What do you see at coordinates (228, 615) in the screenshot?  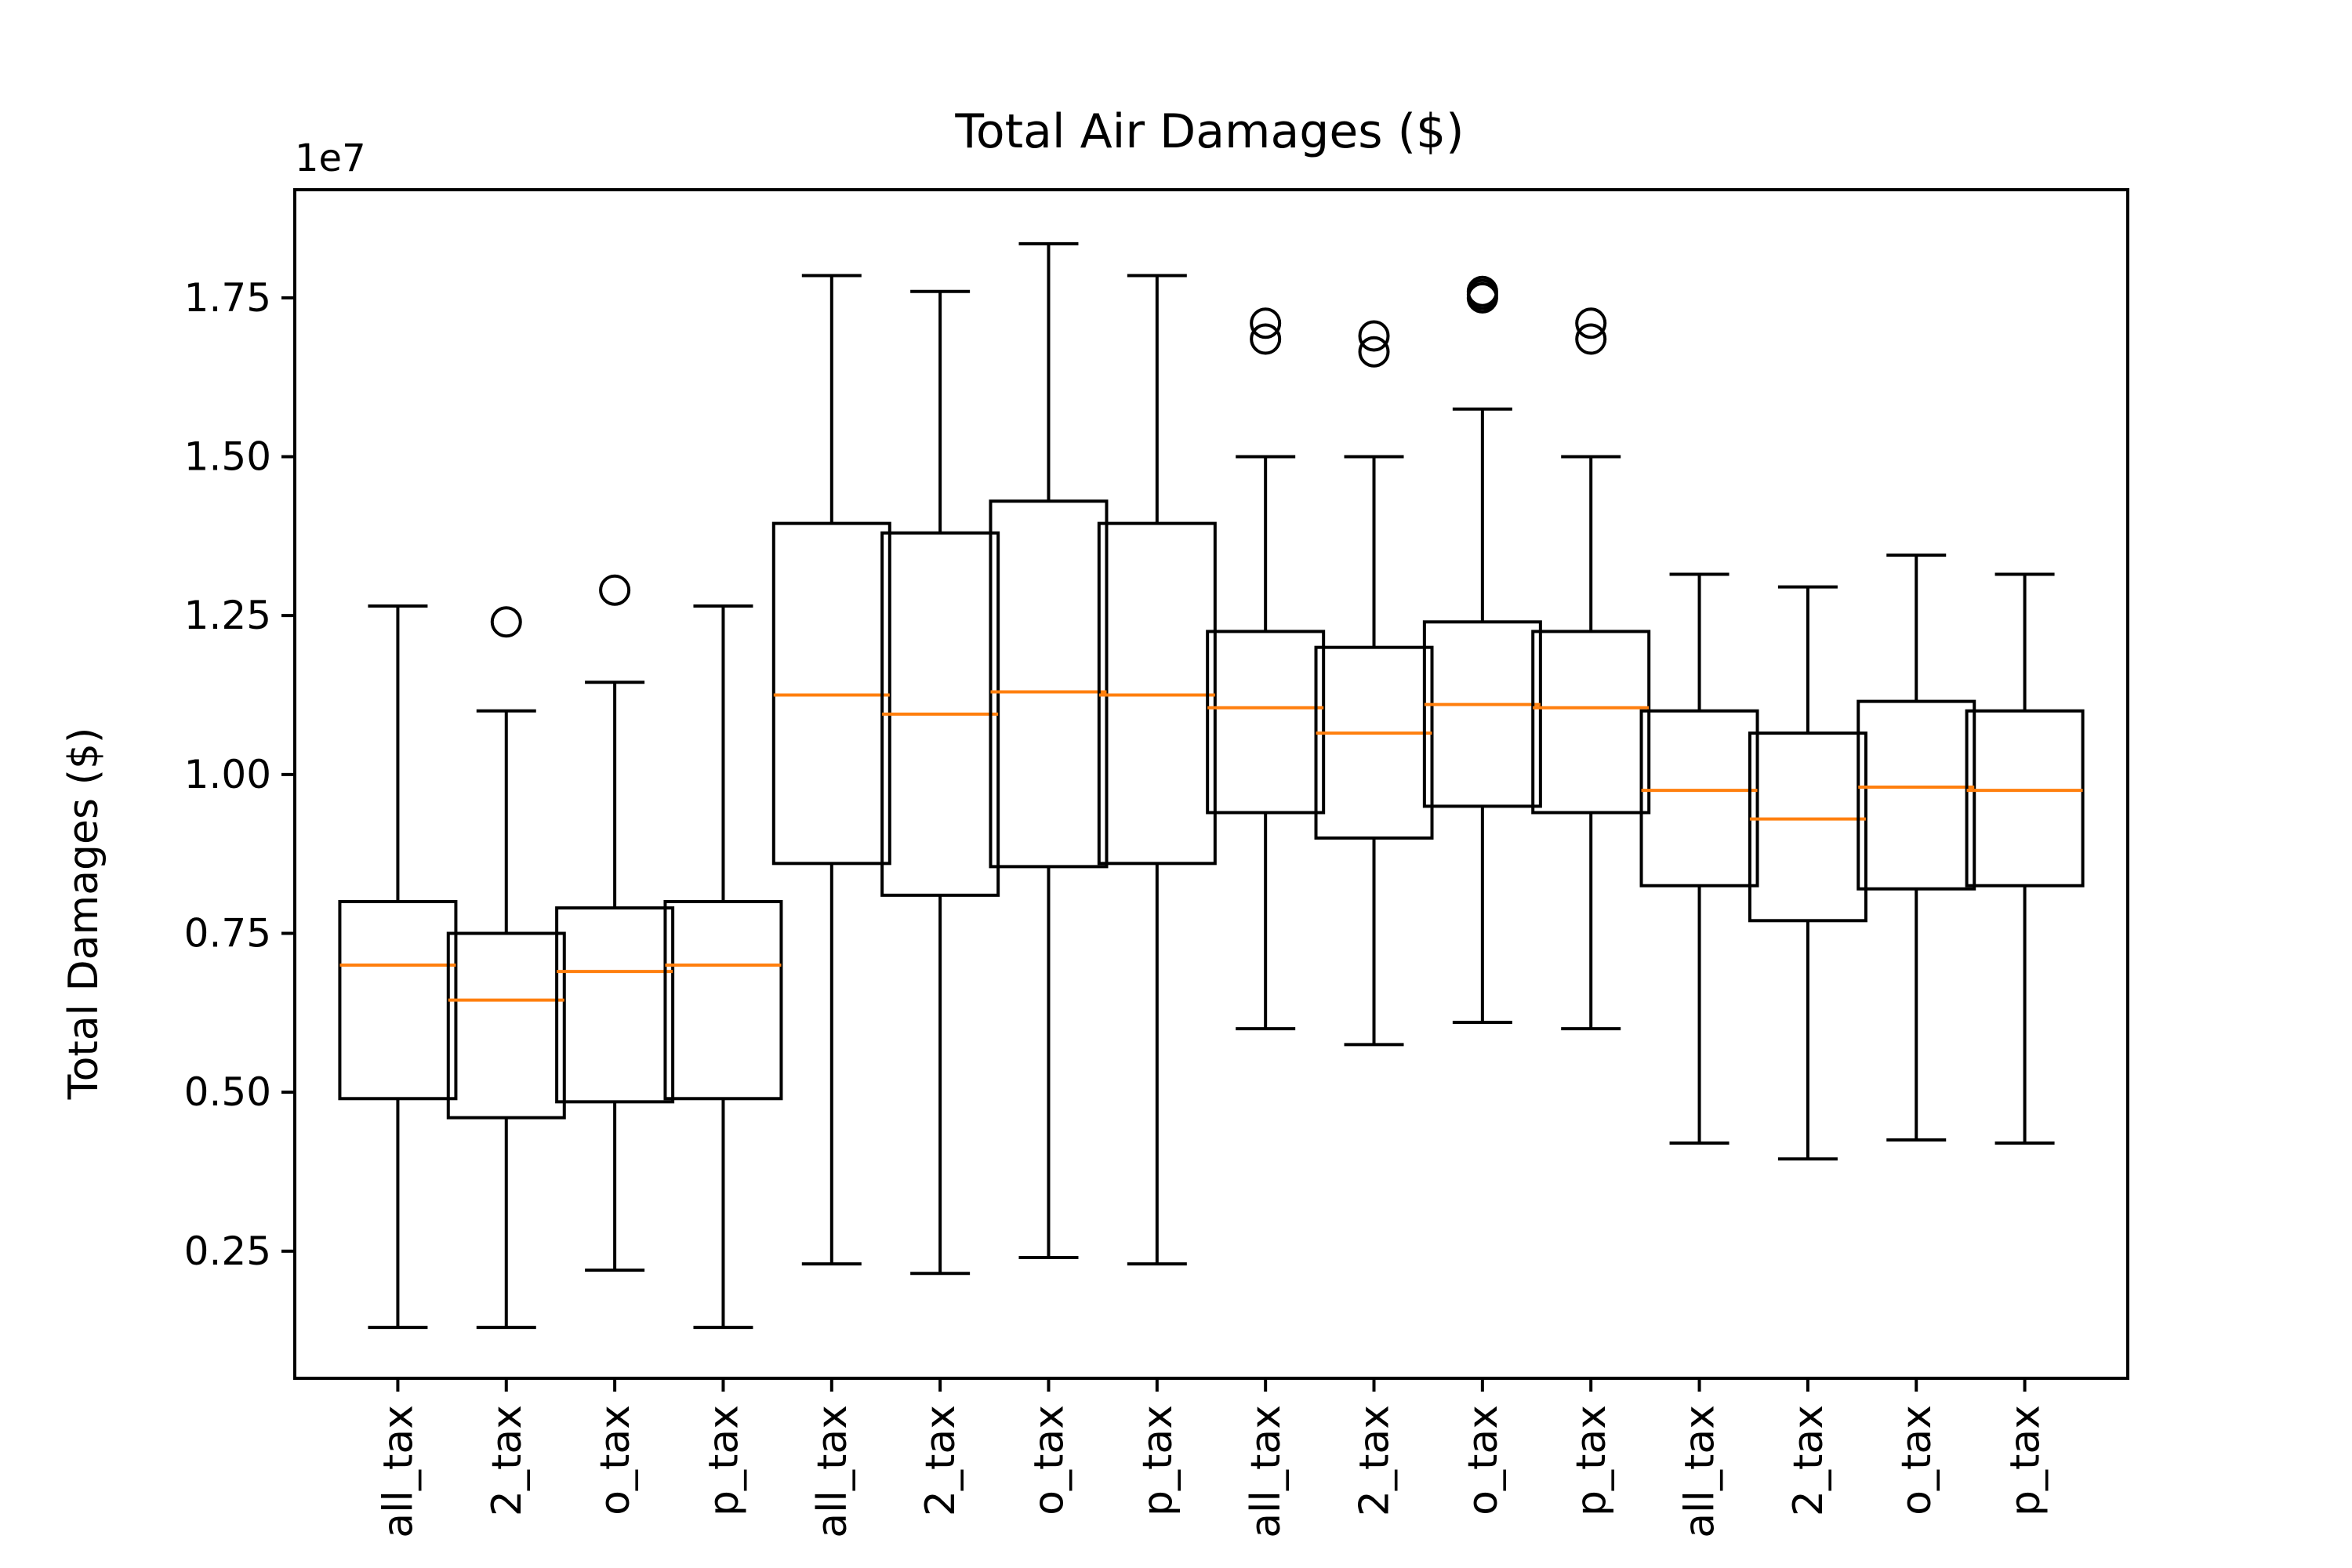 I see `y-tick-label: 1.25` at bounding box center [228, 615].